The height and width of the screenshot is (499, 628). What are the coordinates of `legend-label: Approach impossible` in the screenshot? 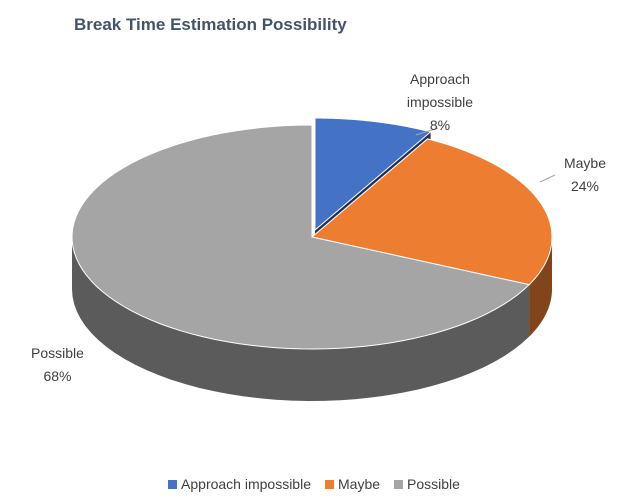 It's located at (246, 484).